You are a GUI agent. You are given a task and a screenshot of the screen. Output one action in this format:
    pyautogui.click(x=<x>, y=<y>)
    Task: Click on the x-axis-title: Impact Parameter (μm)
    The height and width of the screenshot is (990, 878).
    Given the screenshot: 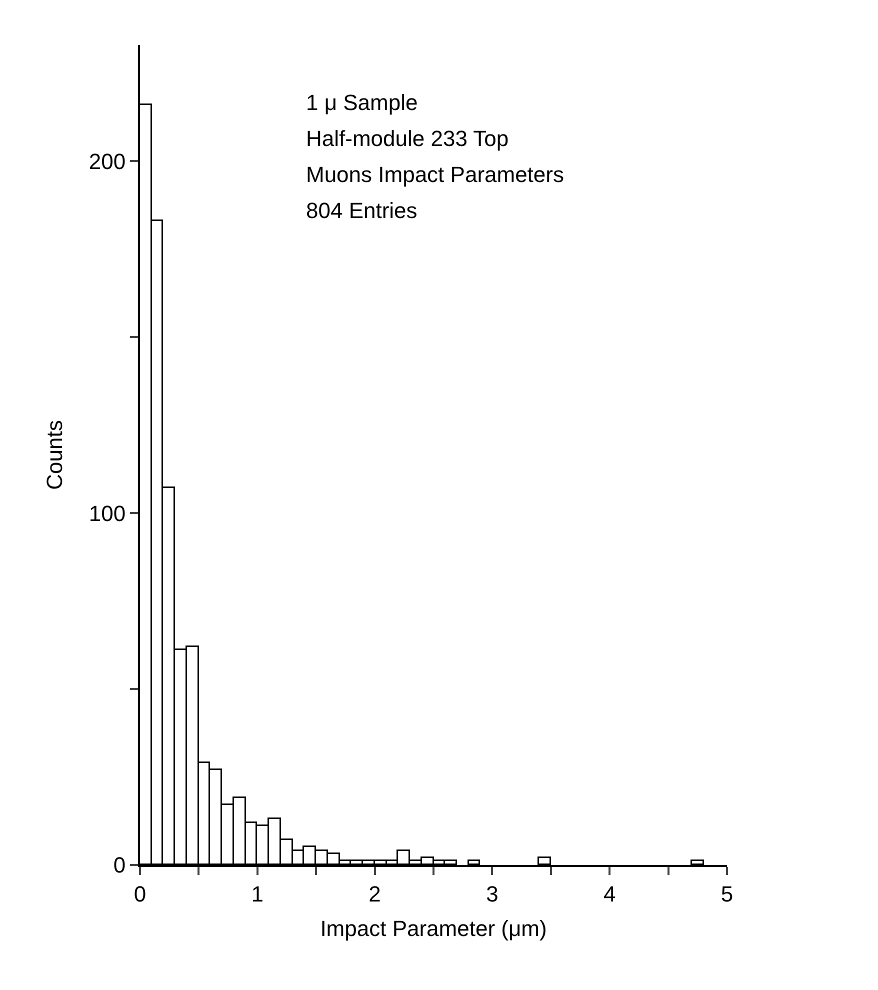 What is the action you would take?
    pyautogui.click(x=433, y=928)
    